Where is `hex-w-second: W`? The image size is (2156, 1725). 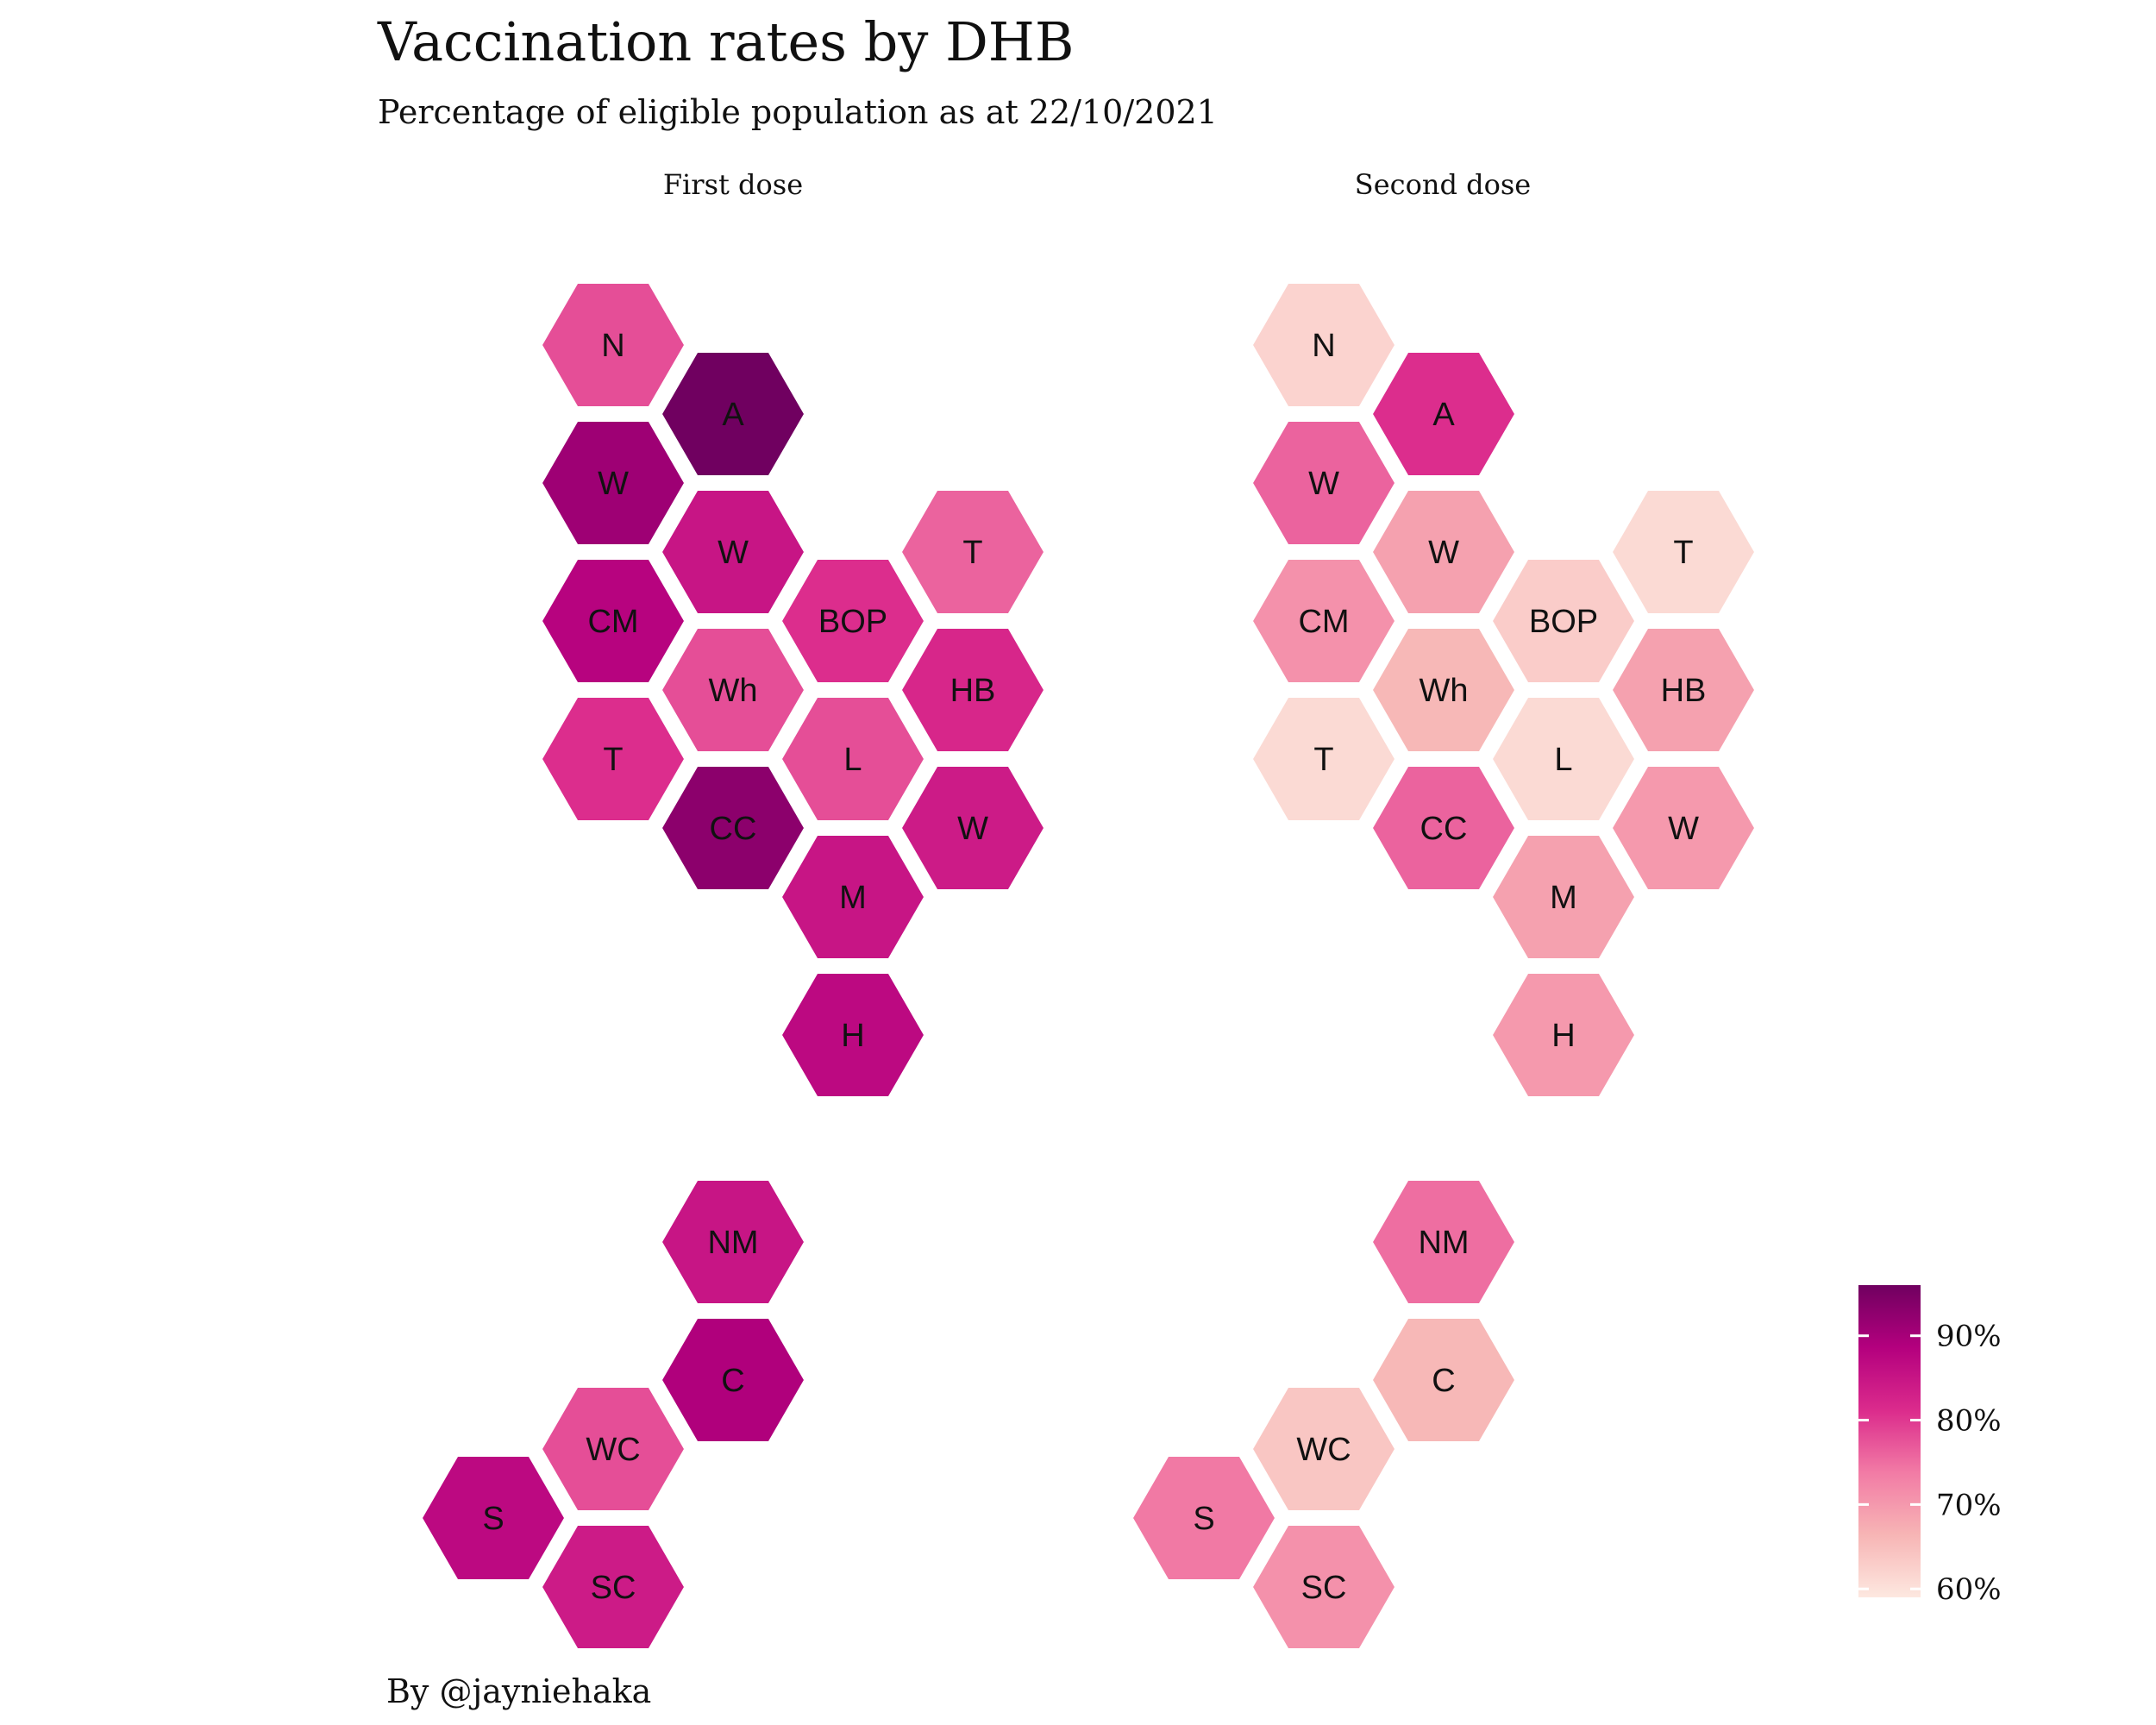
hex-w-second: W is located at coordinates (1683, 828).